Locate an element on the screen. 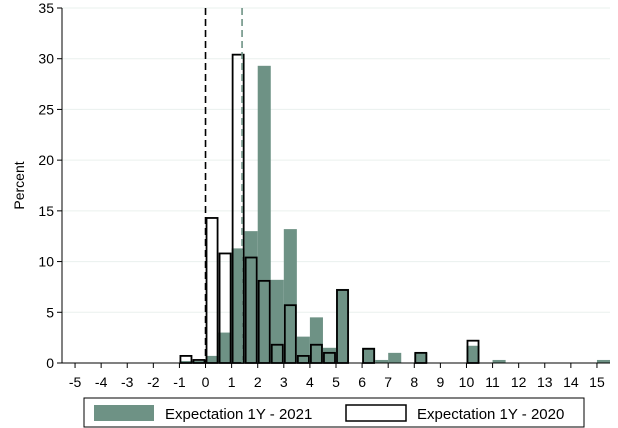 This screenshot has width=618, height=428. x-tick-label: 10 is located at coordinates (467, 382).